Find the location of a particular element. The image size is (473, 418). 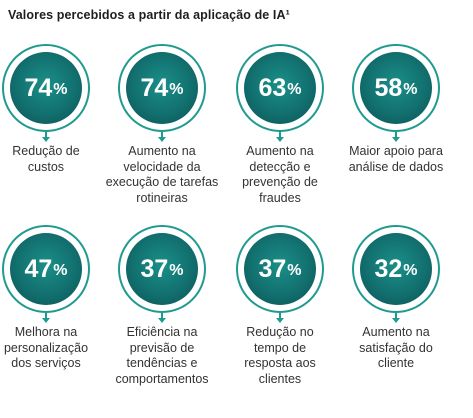

stat-label: Aumento na satisfação do cliente is located at coordinates (396, 347).